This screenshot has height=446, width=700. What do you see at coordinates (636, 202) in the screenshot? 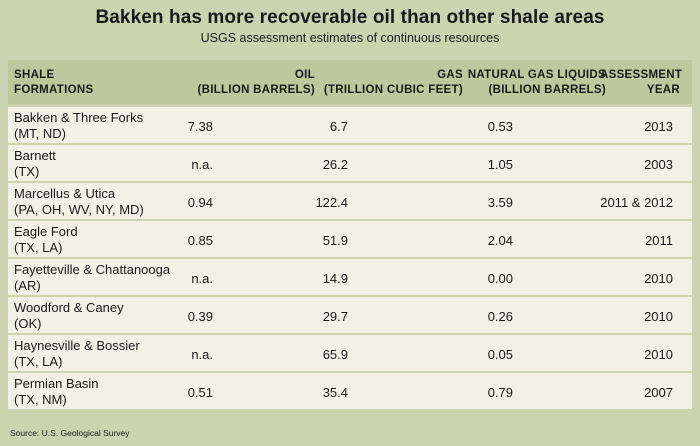
I see `year-cell: 2011 & 2012` at bounding box center [636, 202].